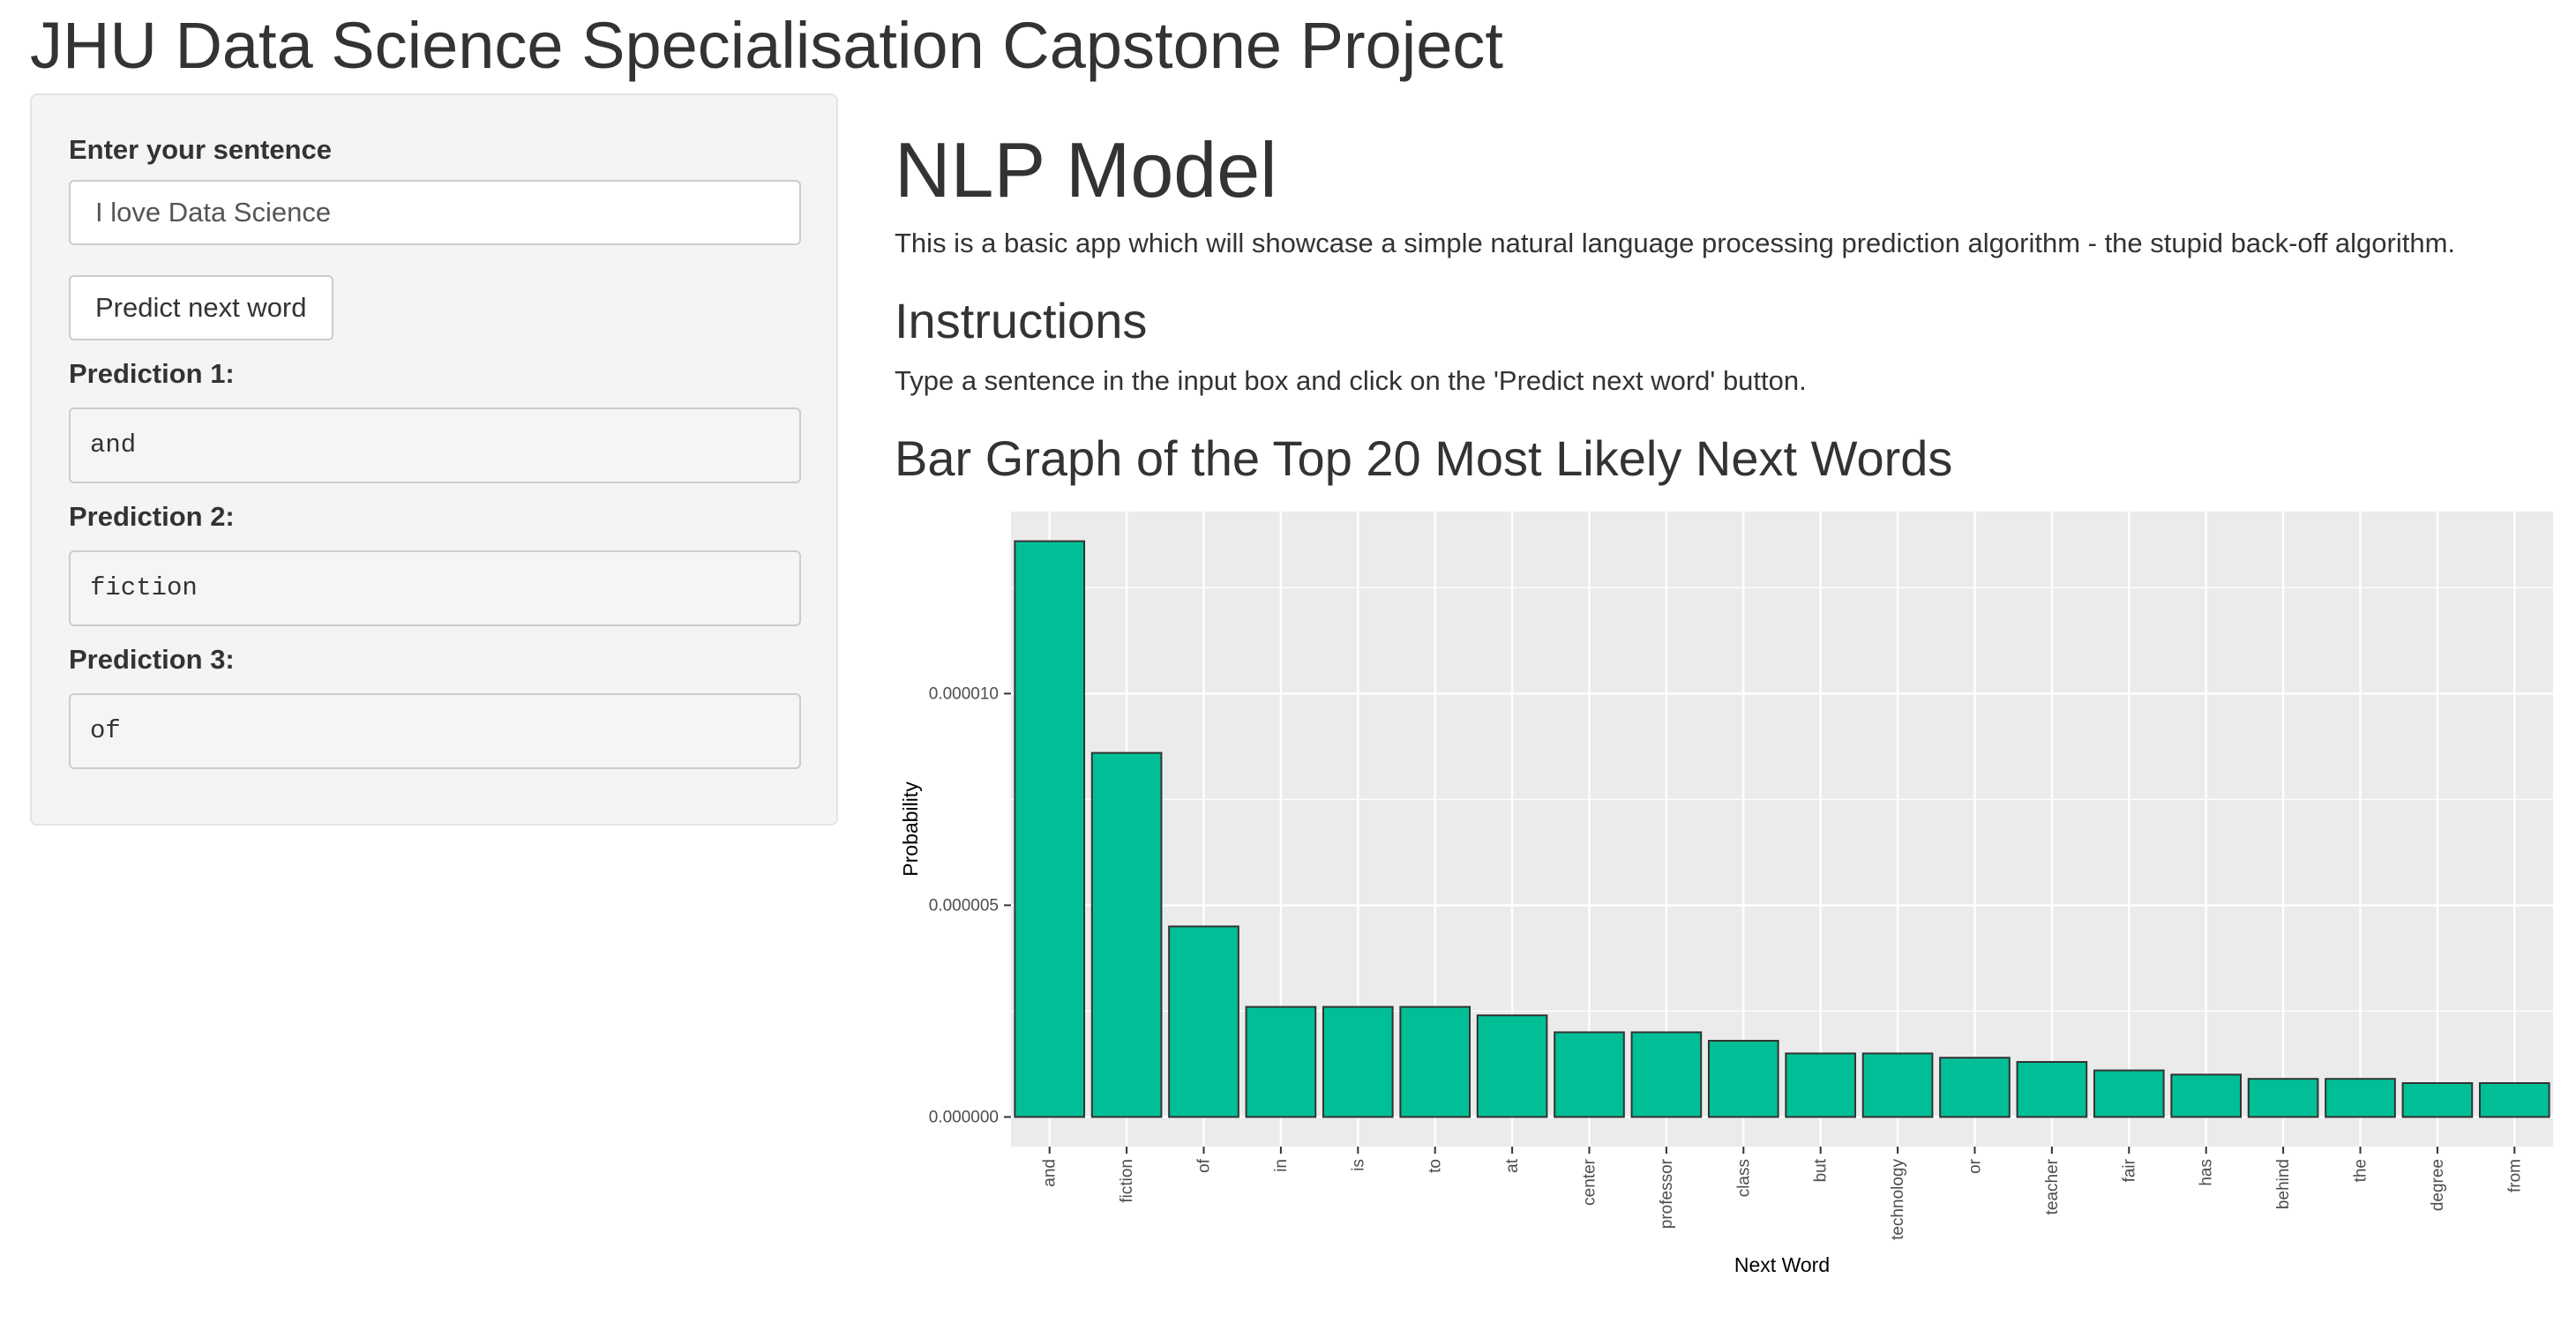 This screenshot has height=1323, width=2576. What do you see at coordinates (1282, 1165) in the screenshot?
I see `x-tick-label: in` at bounding box center [1282, 1165].